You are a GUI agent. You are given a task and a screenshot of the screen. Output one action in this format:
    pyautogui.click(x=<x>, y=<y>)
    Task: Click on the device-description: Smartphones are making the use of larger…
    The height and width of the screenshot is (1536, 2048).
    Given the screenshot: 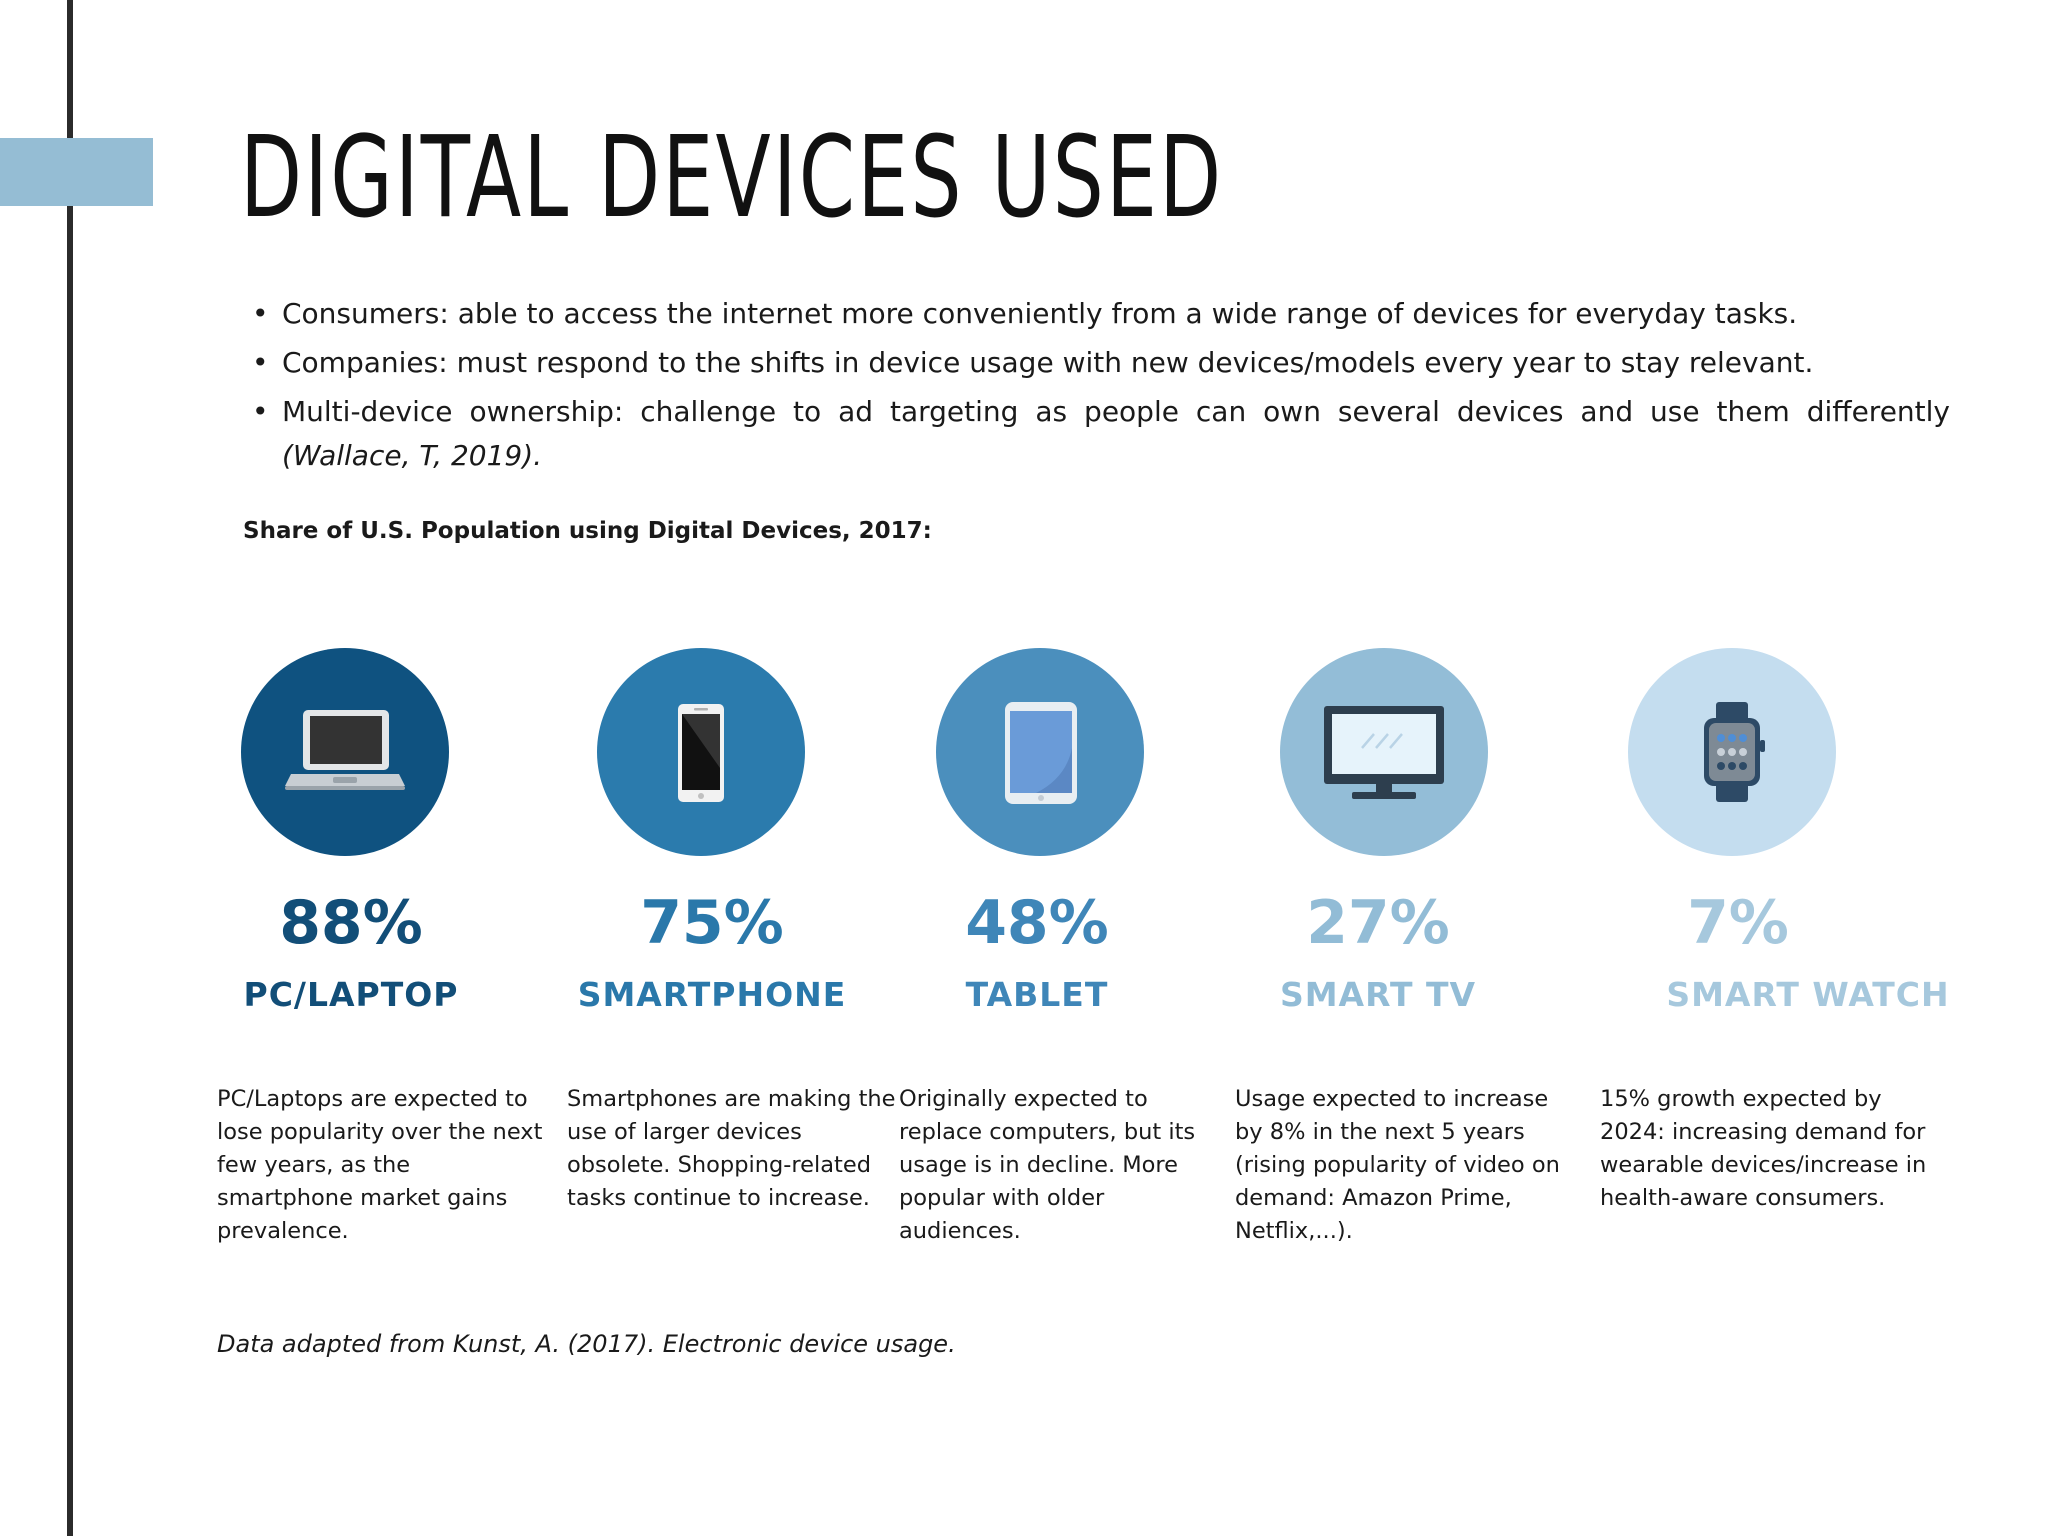 What is the action you would take?
    pyautogui.click(x=731, y=1148)
    